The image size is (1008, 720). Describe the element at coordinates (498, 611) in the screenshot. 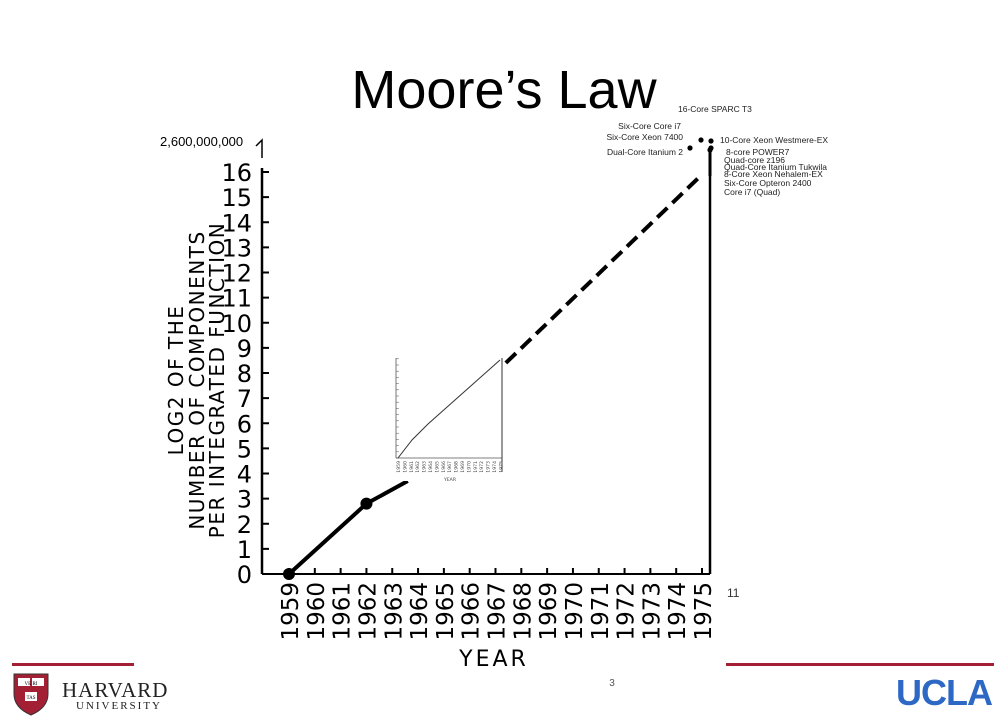

I see `x-tick-label: 1967` at that location.